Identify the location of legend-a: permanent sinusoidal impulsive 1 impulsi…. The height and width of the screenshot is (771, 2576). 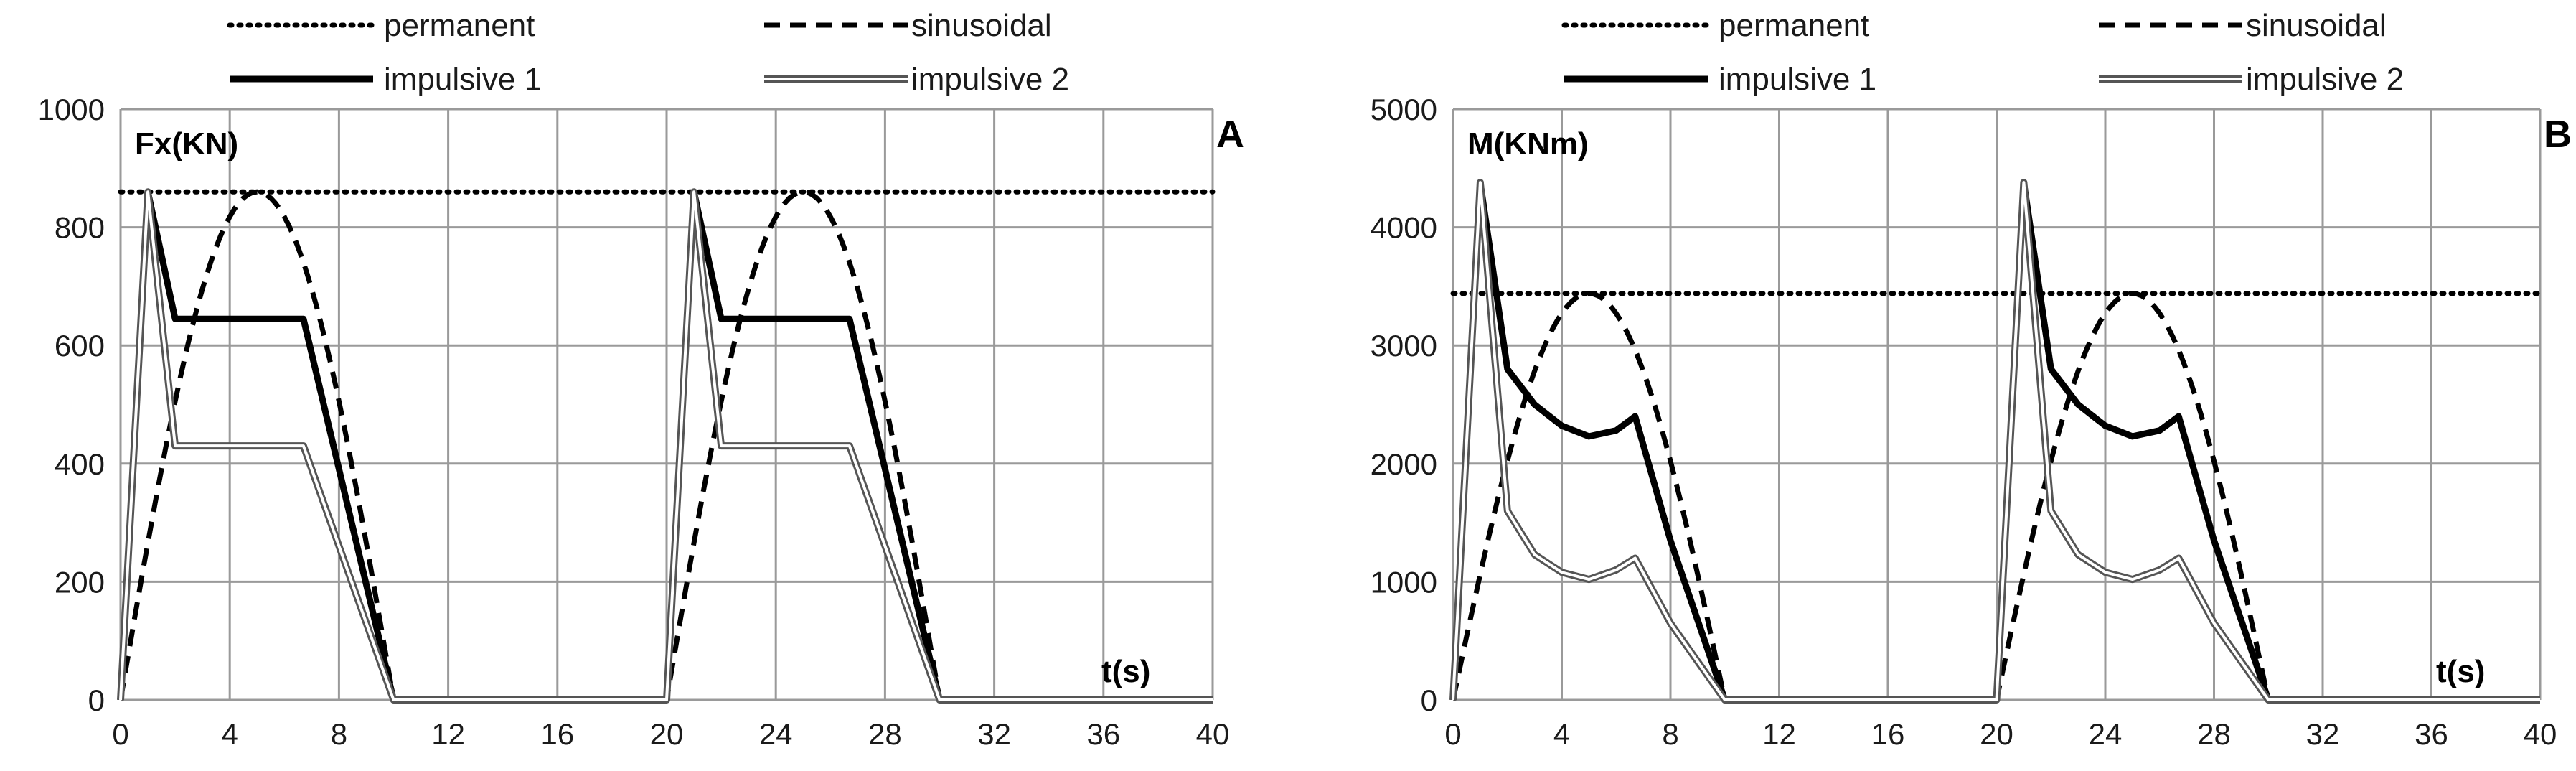
(648, 52).